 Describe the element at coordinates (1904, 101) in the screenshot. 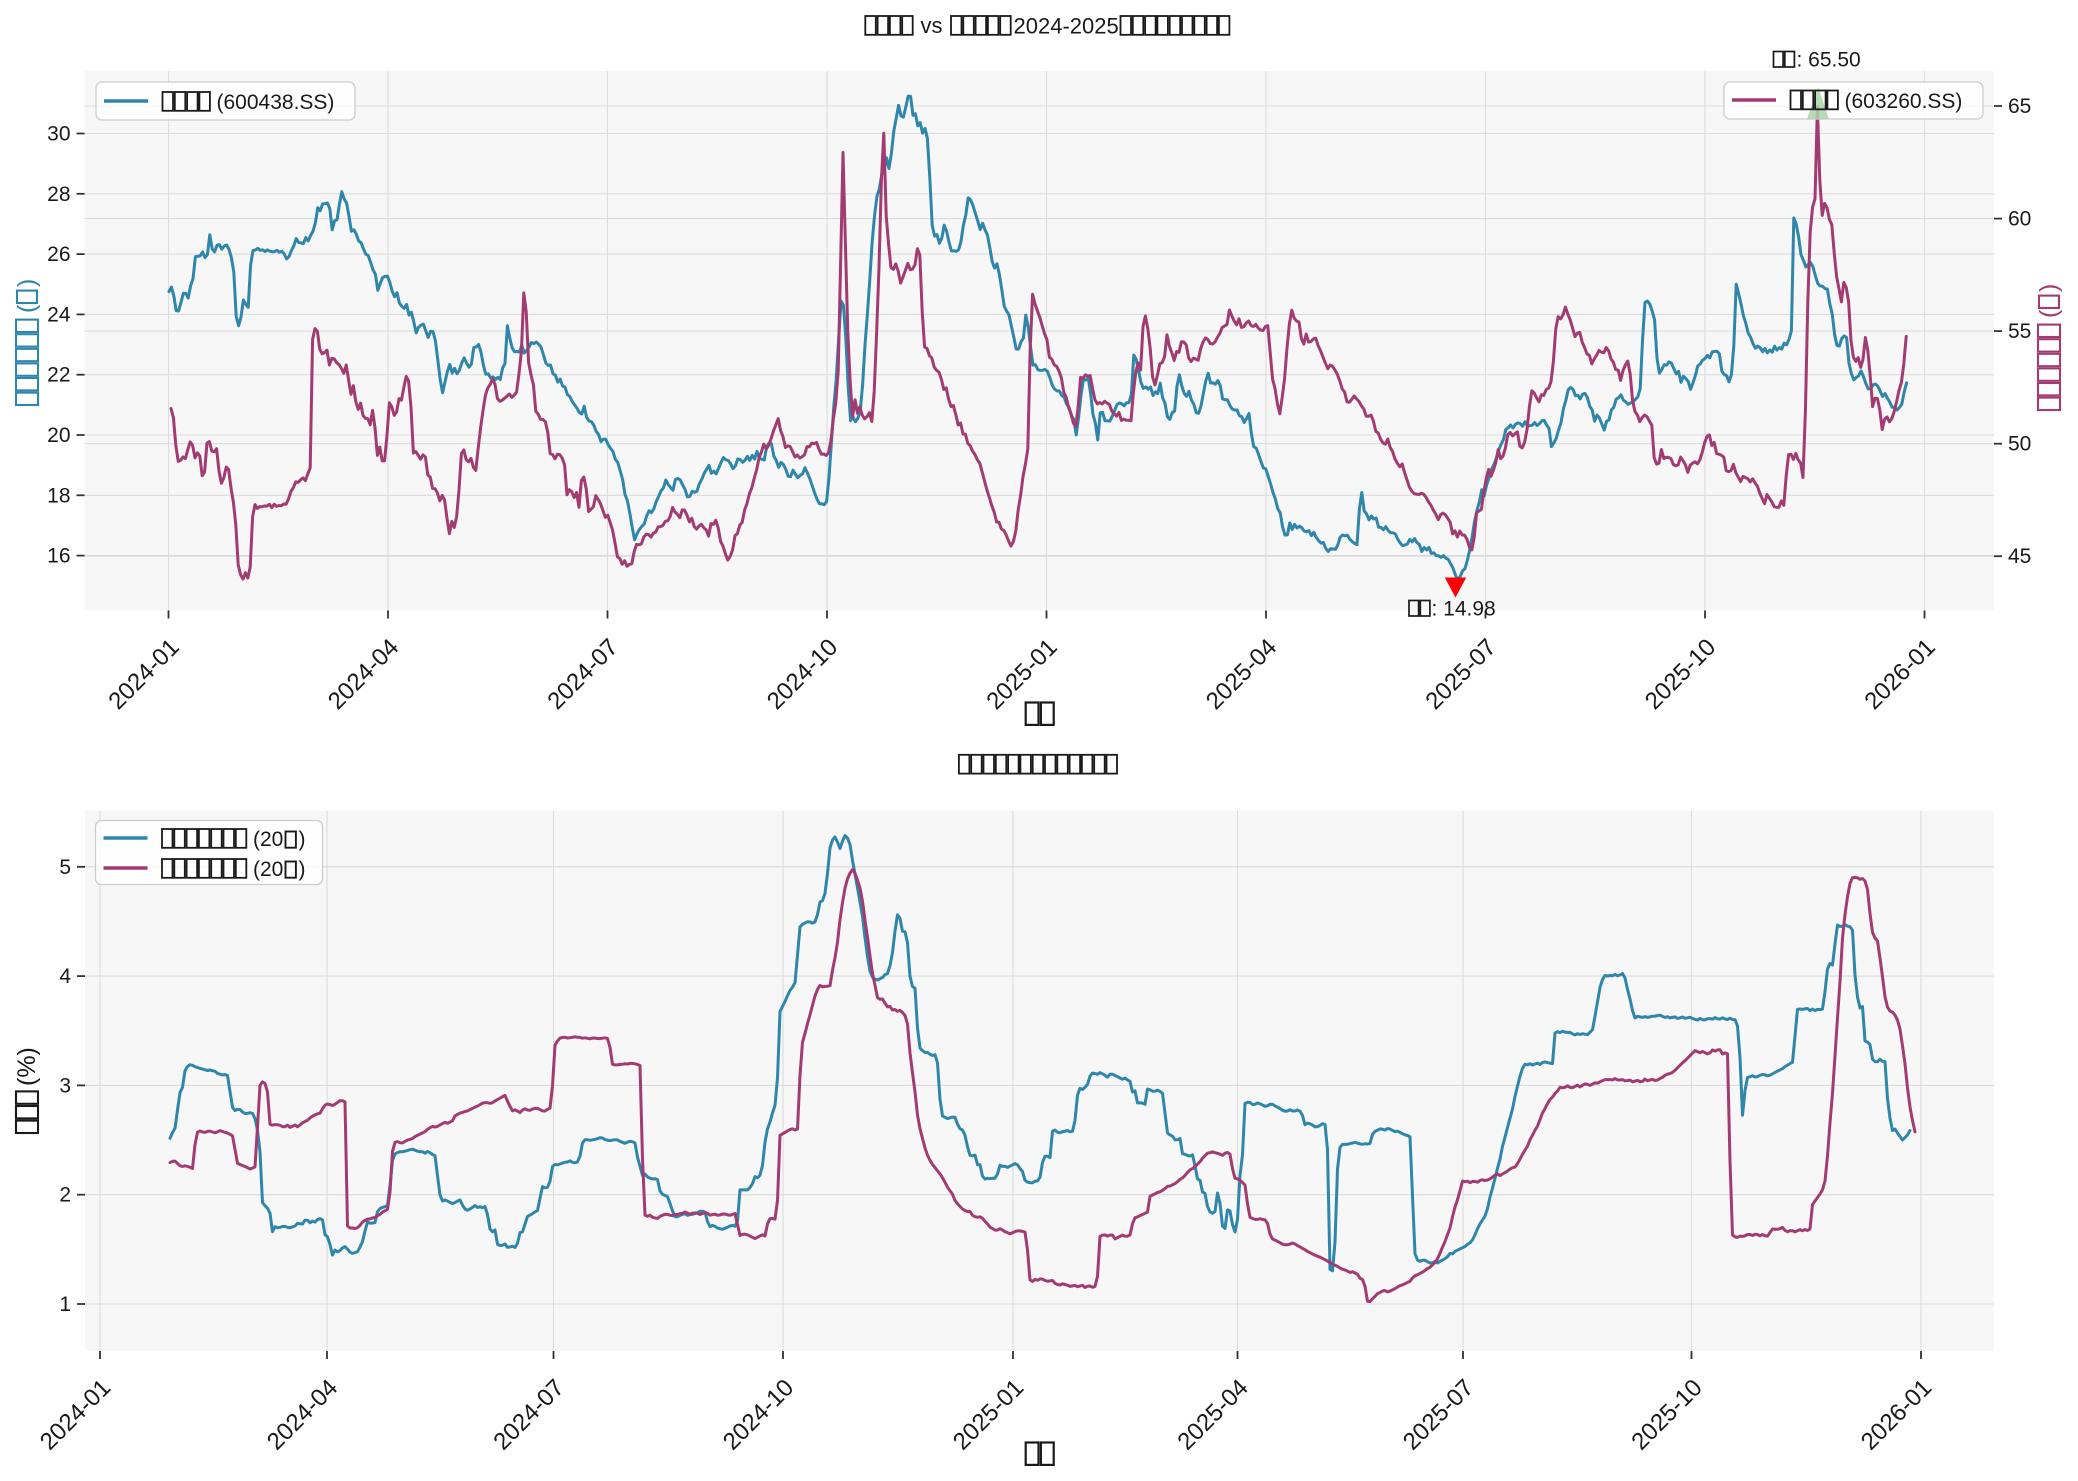

I see `svg-text: (603260.SS)` at that location.